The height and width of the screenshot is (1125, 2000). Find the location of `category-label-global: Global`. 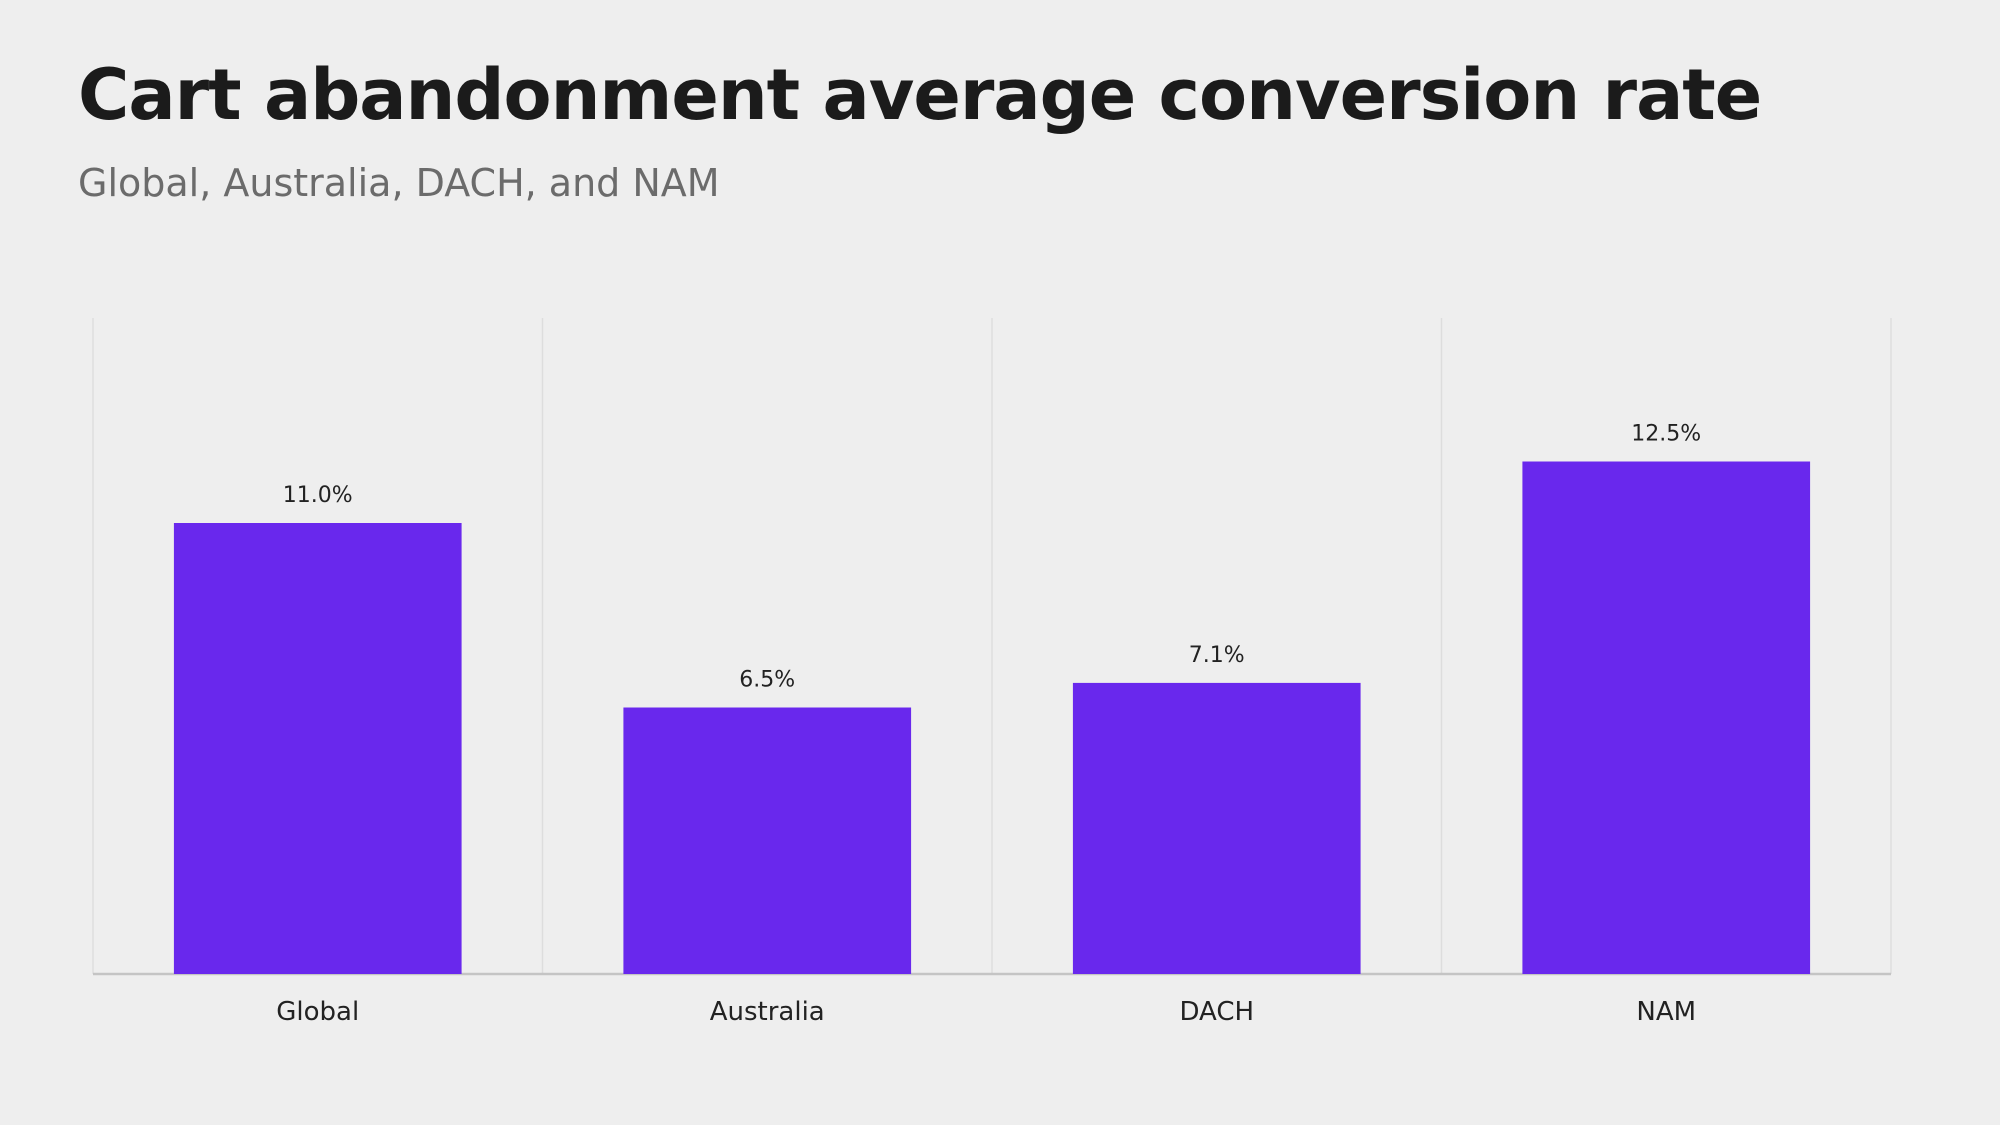

category-label-global: Global is located at coordinates (317, 1012).